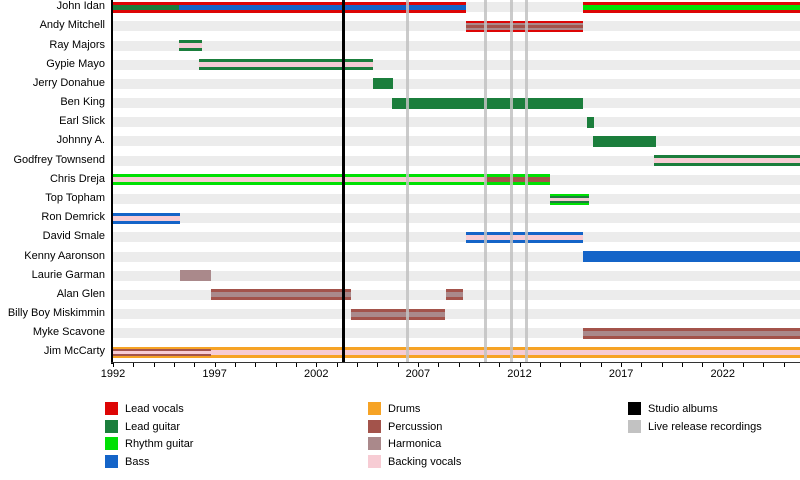 This screenshot has width=800, height=480. I want to click on legend-swatch-rhythm_guitar, so click(111, 443).